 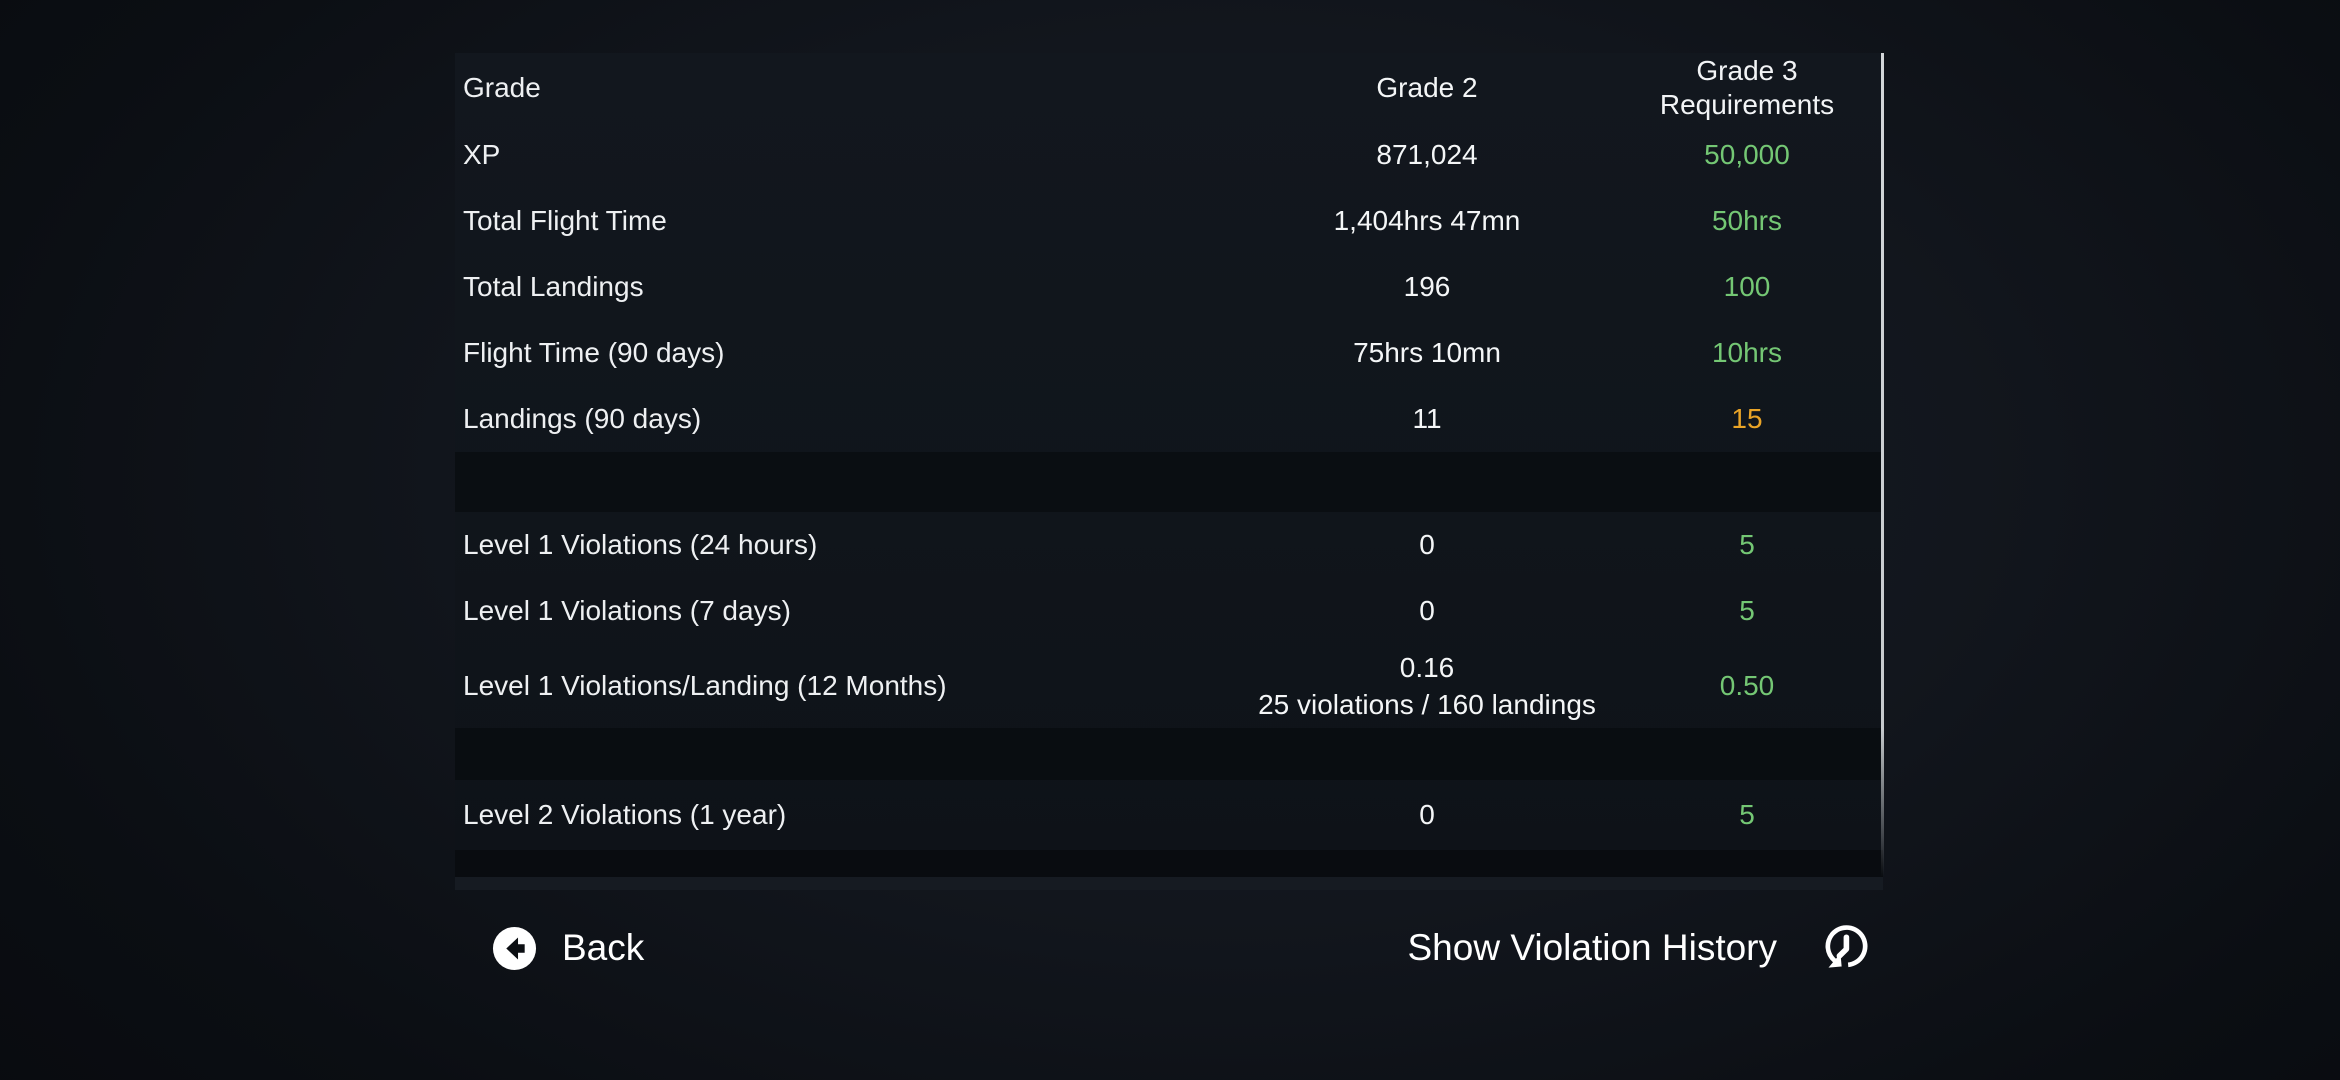 What do you see at coordinates (1747, 104) in the screenshot?
I see `header-requirements-line2: Requirements` at bounding box center [1747, 104].